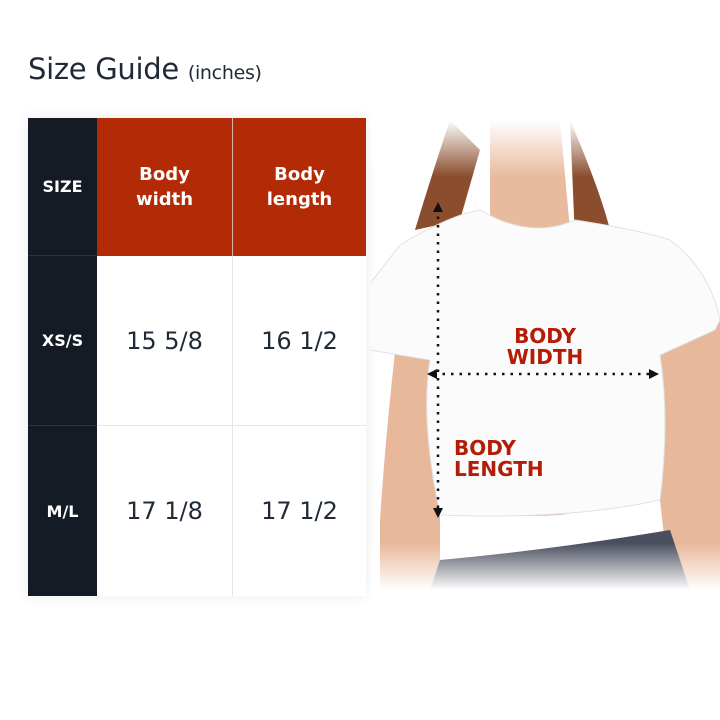  I want to click on arrow-right-icon, so click(654, 374).